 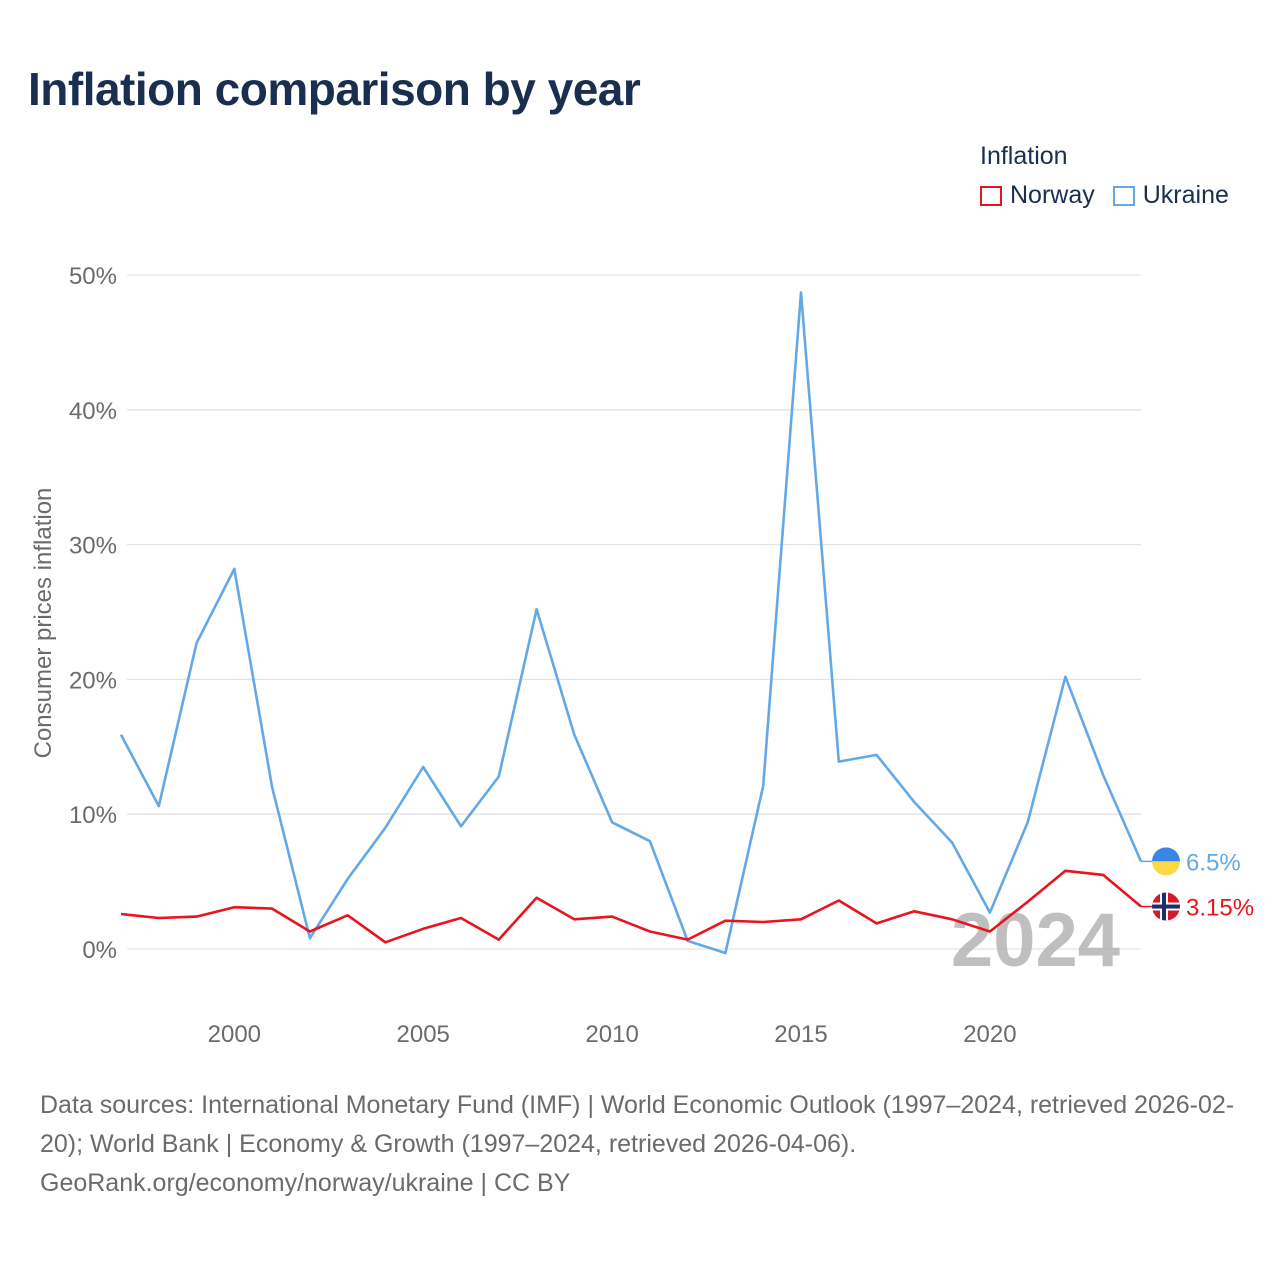 What do you see at coordinates (99, 950) in the screenshot?
I see `y-tick-label: 0%` at bounding box center [99, 950].